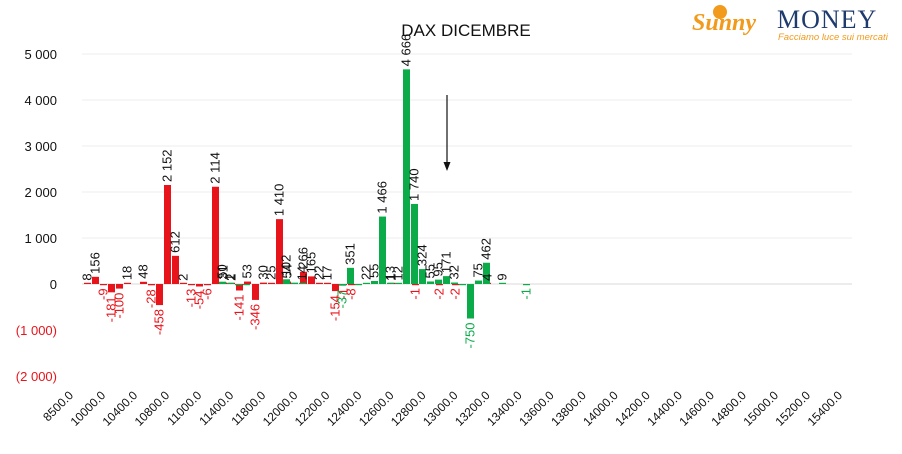 Image resolution: width=902 pixels, height=454 pixels. What do you see at coordinates (303, 258) in the screenshot?
I see `data-label: 266` at bounding box center [303, 258].